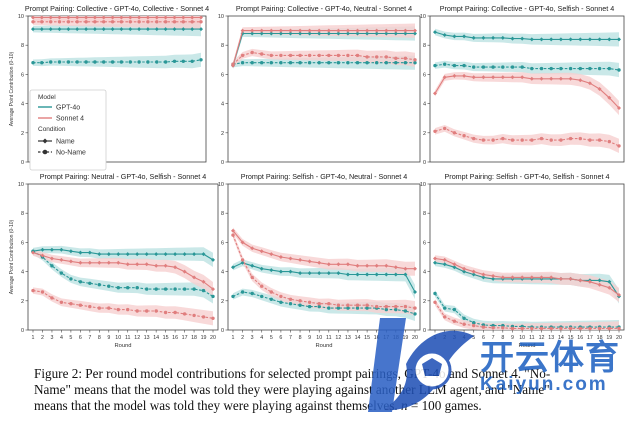 The width and height of the screenshot is (640, 425). I want to click on x-tick-label: 19, so click(405, 338).